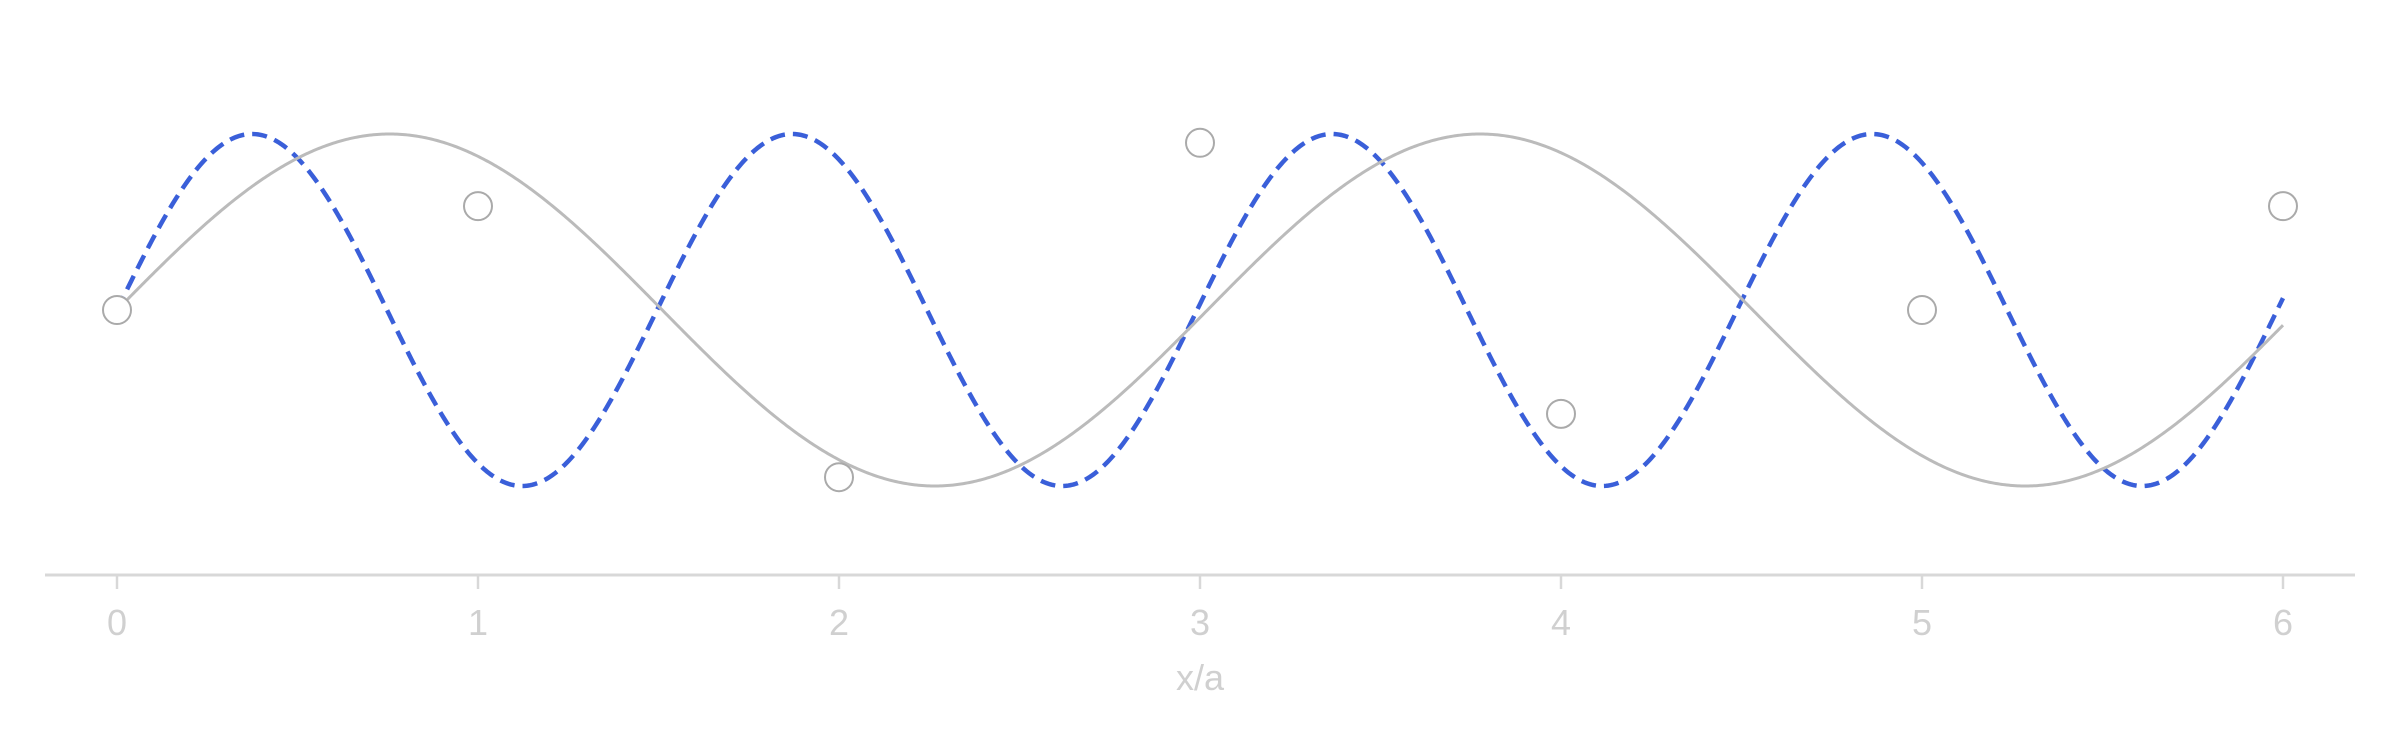 This screenshot has width=2400, height=750. Describe the element at coordinates (478, 622) in the screenshot. I see `x-tick-label: 1` at that location.